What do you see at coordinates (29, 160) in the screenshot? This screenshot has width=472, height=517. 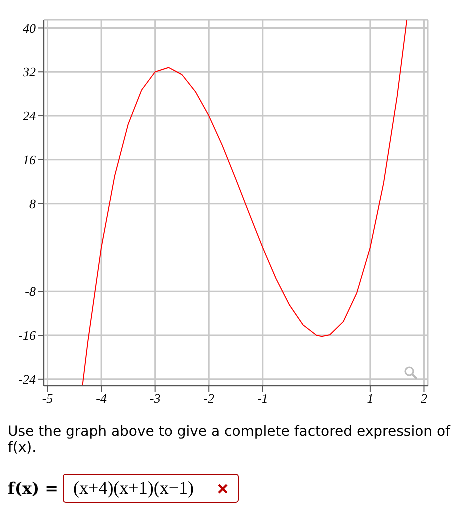 I see `y-tick-label: 16` at bounding box center [29, 160].